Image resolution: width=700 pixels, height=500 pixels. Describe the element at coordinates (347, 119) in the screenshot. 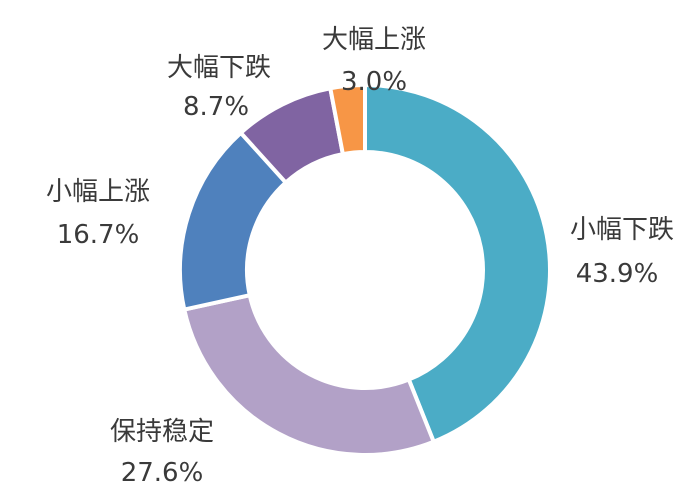

I see `donut-slice-big-rise` at that location.